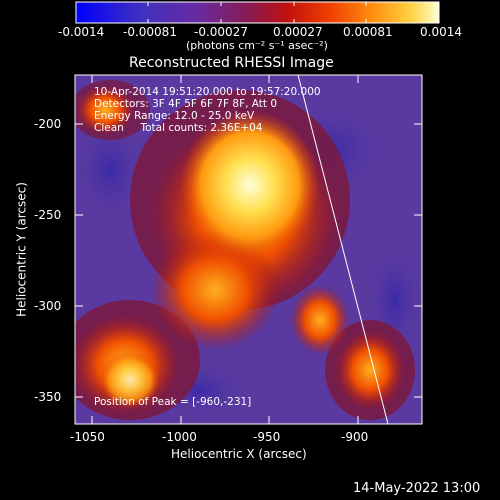 The width and height of the screenshot is (500, 500). Describe the element at coordinates (298, 32) in the screenshot. I see `colorbar-tick-4: 0.00027` at that location.